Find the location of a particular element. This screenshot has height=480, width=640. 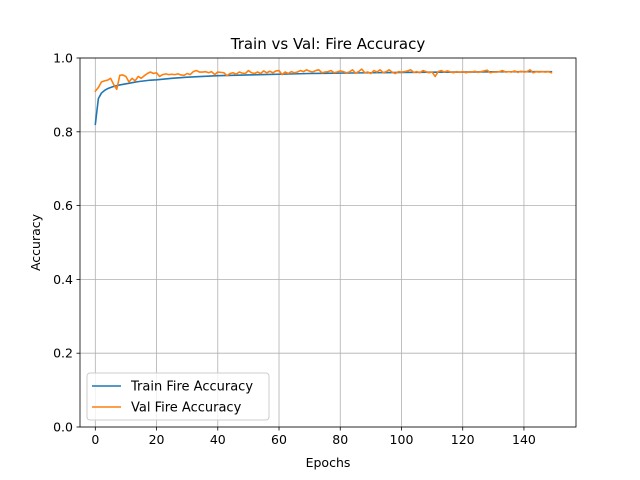

x-tick-label: 120 is located at coordinates (463, 439).